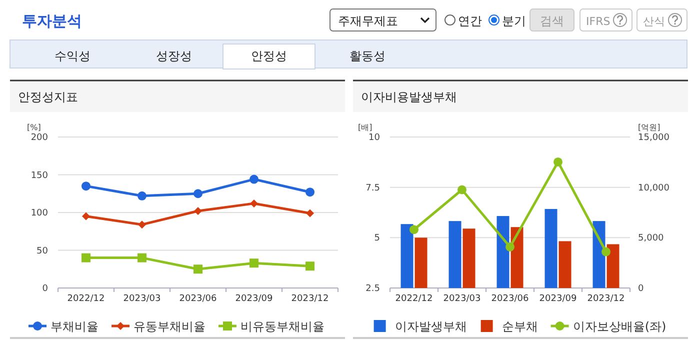 Image resolution: width=697 pixels, height=342 pixels. I want to click on legend-label: 이자보상배율(좌), so click(619, 327).